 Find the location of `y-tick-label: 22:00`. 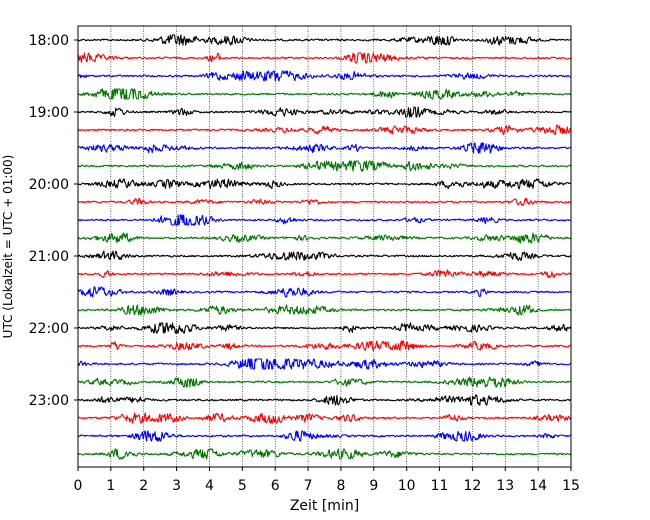

y-tick-label: 22:00 is located at coordinates (49, 329).